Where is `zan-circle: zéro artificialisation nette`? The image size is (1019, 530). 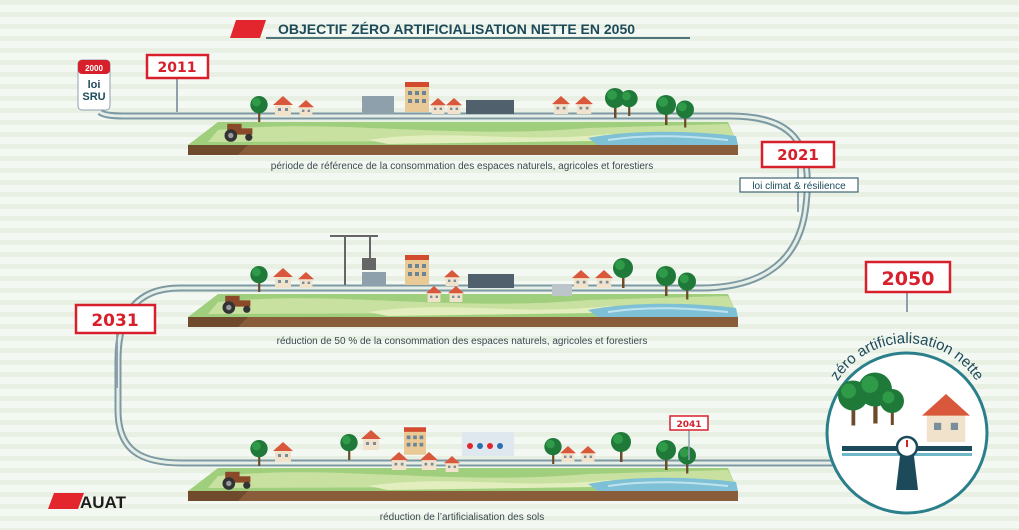
zan-circle: zéro artificialisation nette is located at coordinates (907, 422).